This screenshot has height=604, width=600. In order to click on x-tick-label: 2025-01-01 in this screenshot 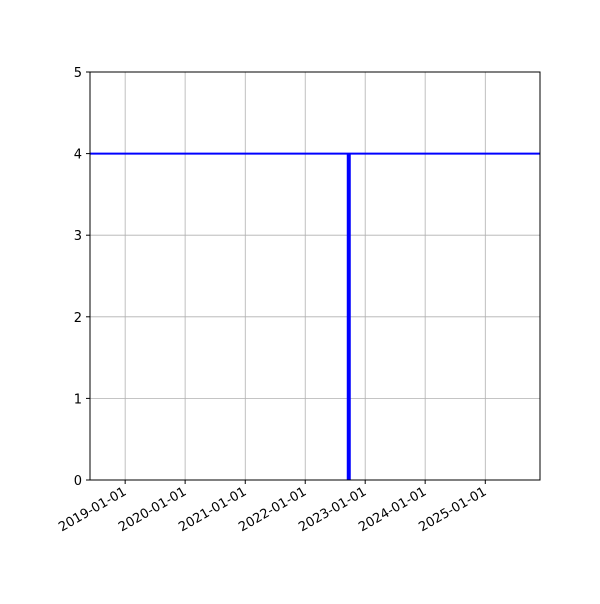, I will do `click(452, 509)`.